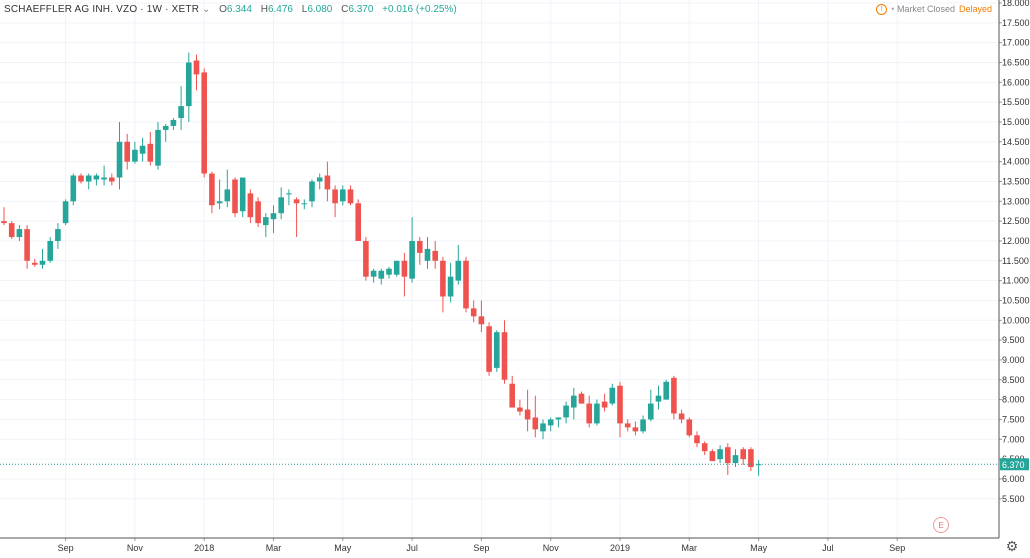 This screenshot has height=558, width=1030. What do you see at coordinates (934, 10) in the screenshot?
I see `market-status: ! • Market Closed Delayed` at bounding box center [934, 10].